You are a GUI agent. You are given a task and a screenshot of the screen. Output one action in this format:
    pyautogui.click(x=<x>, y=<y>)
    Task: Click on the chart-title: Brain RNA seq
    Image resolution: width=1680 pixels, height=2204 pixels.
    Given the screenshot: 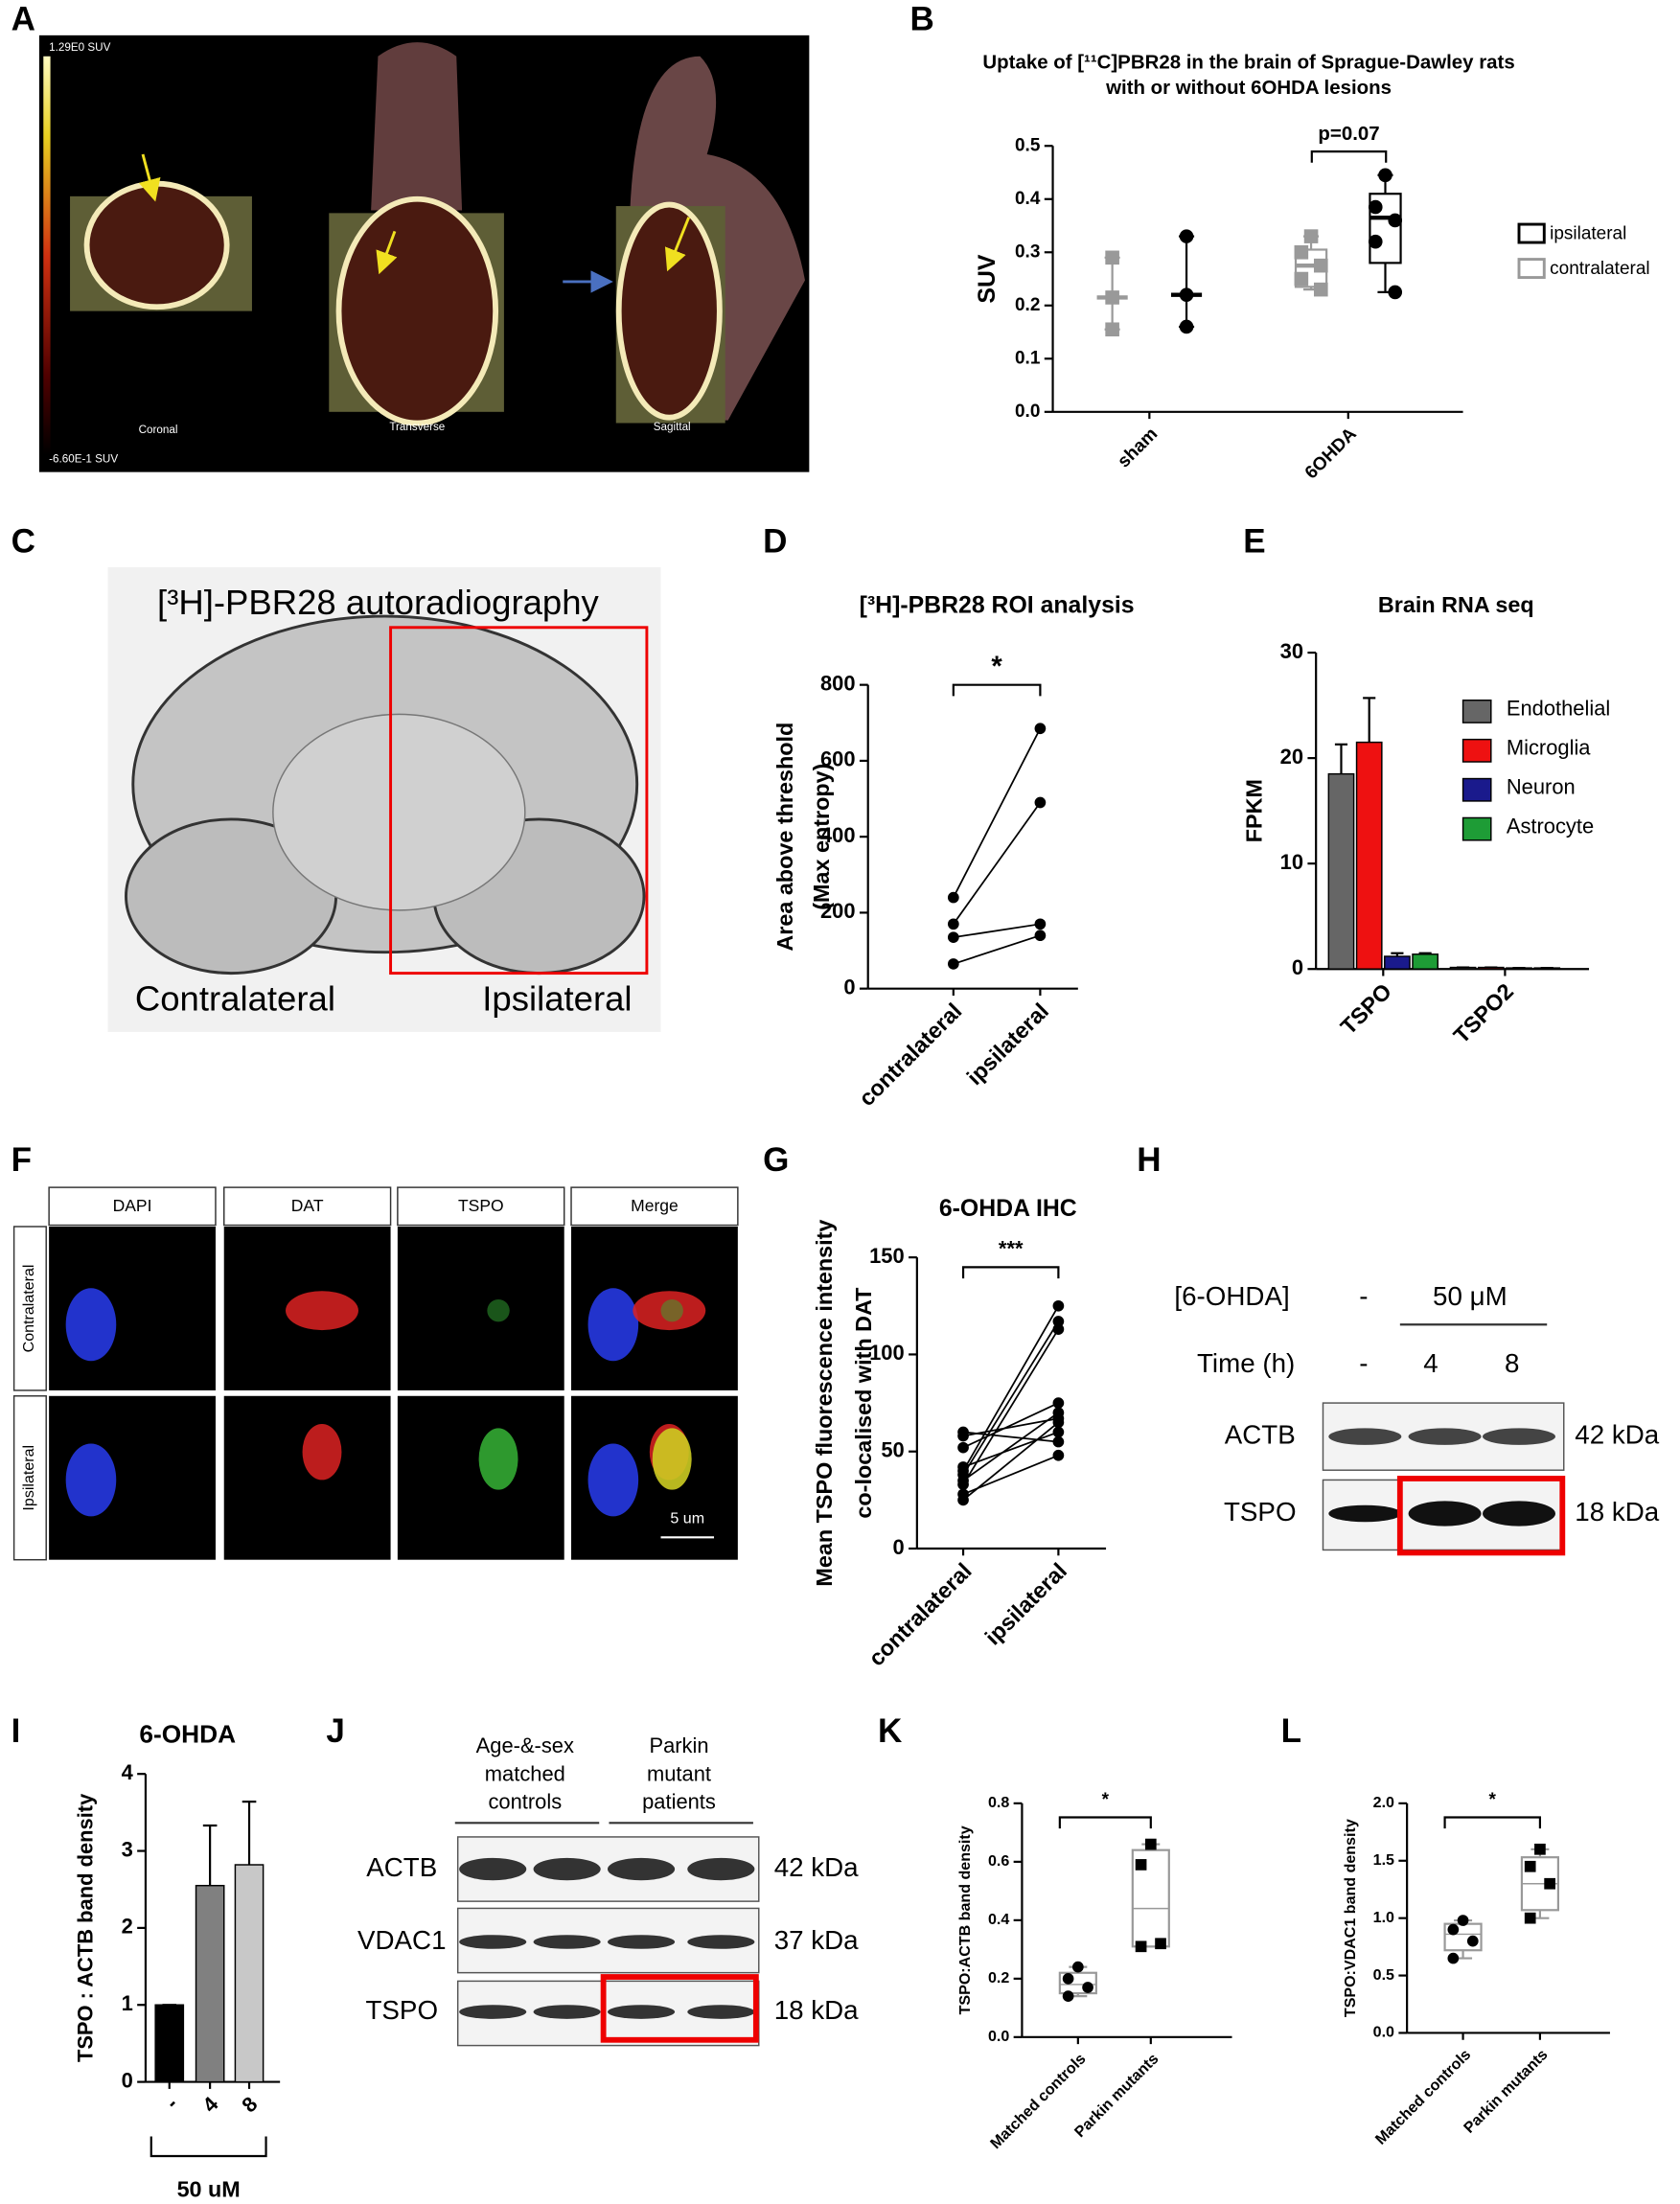 What is the action you would take?
    pyautogui.click(x=1456, y=604)
    